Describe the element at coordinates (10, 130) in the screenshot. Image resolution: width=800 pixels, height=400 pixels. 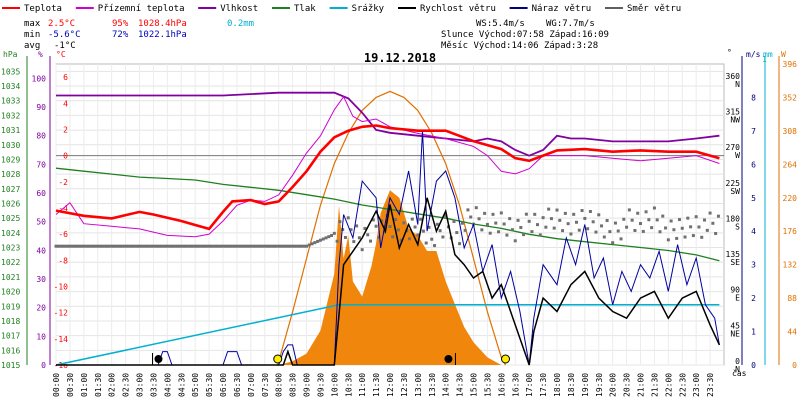
I see `hpa-tick-label: 1031` at that location.